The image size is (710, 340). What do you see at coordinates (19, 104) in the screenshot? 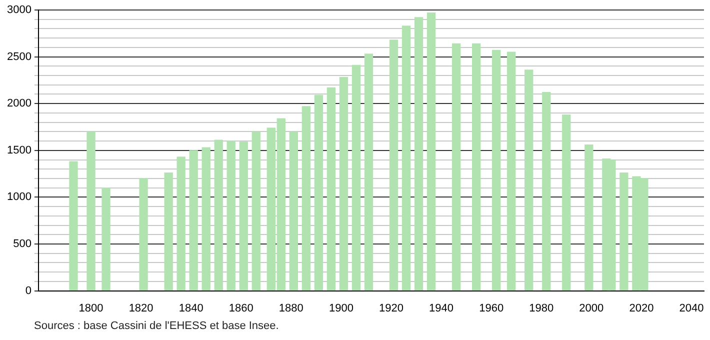
I see `y-tick-label: 2000` at bounding box center [19, 104].